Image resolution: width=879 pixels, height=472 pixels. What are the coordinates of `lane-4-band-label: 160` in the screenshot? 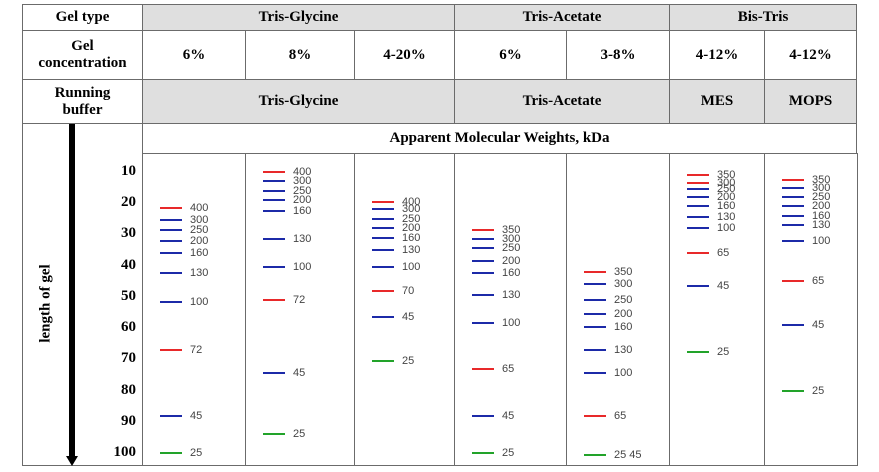 It's located at (511, 273).